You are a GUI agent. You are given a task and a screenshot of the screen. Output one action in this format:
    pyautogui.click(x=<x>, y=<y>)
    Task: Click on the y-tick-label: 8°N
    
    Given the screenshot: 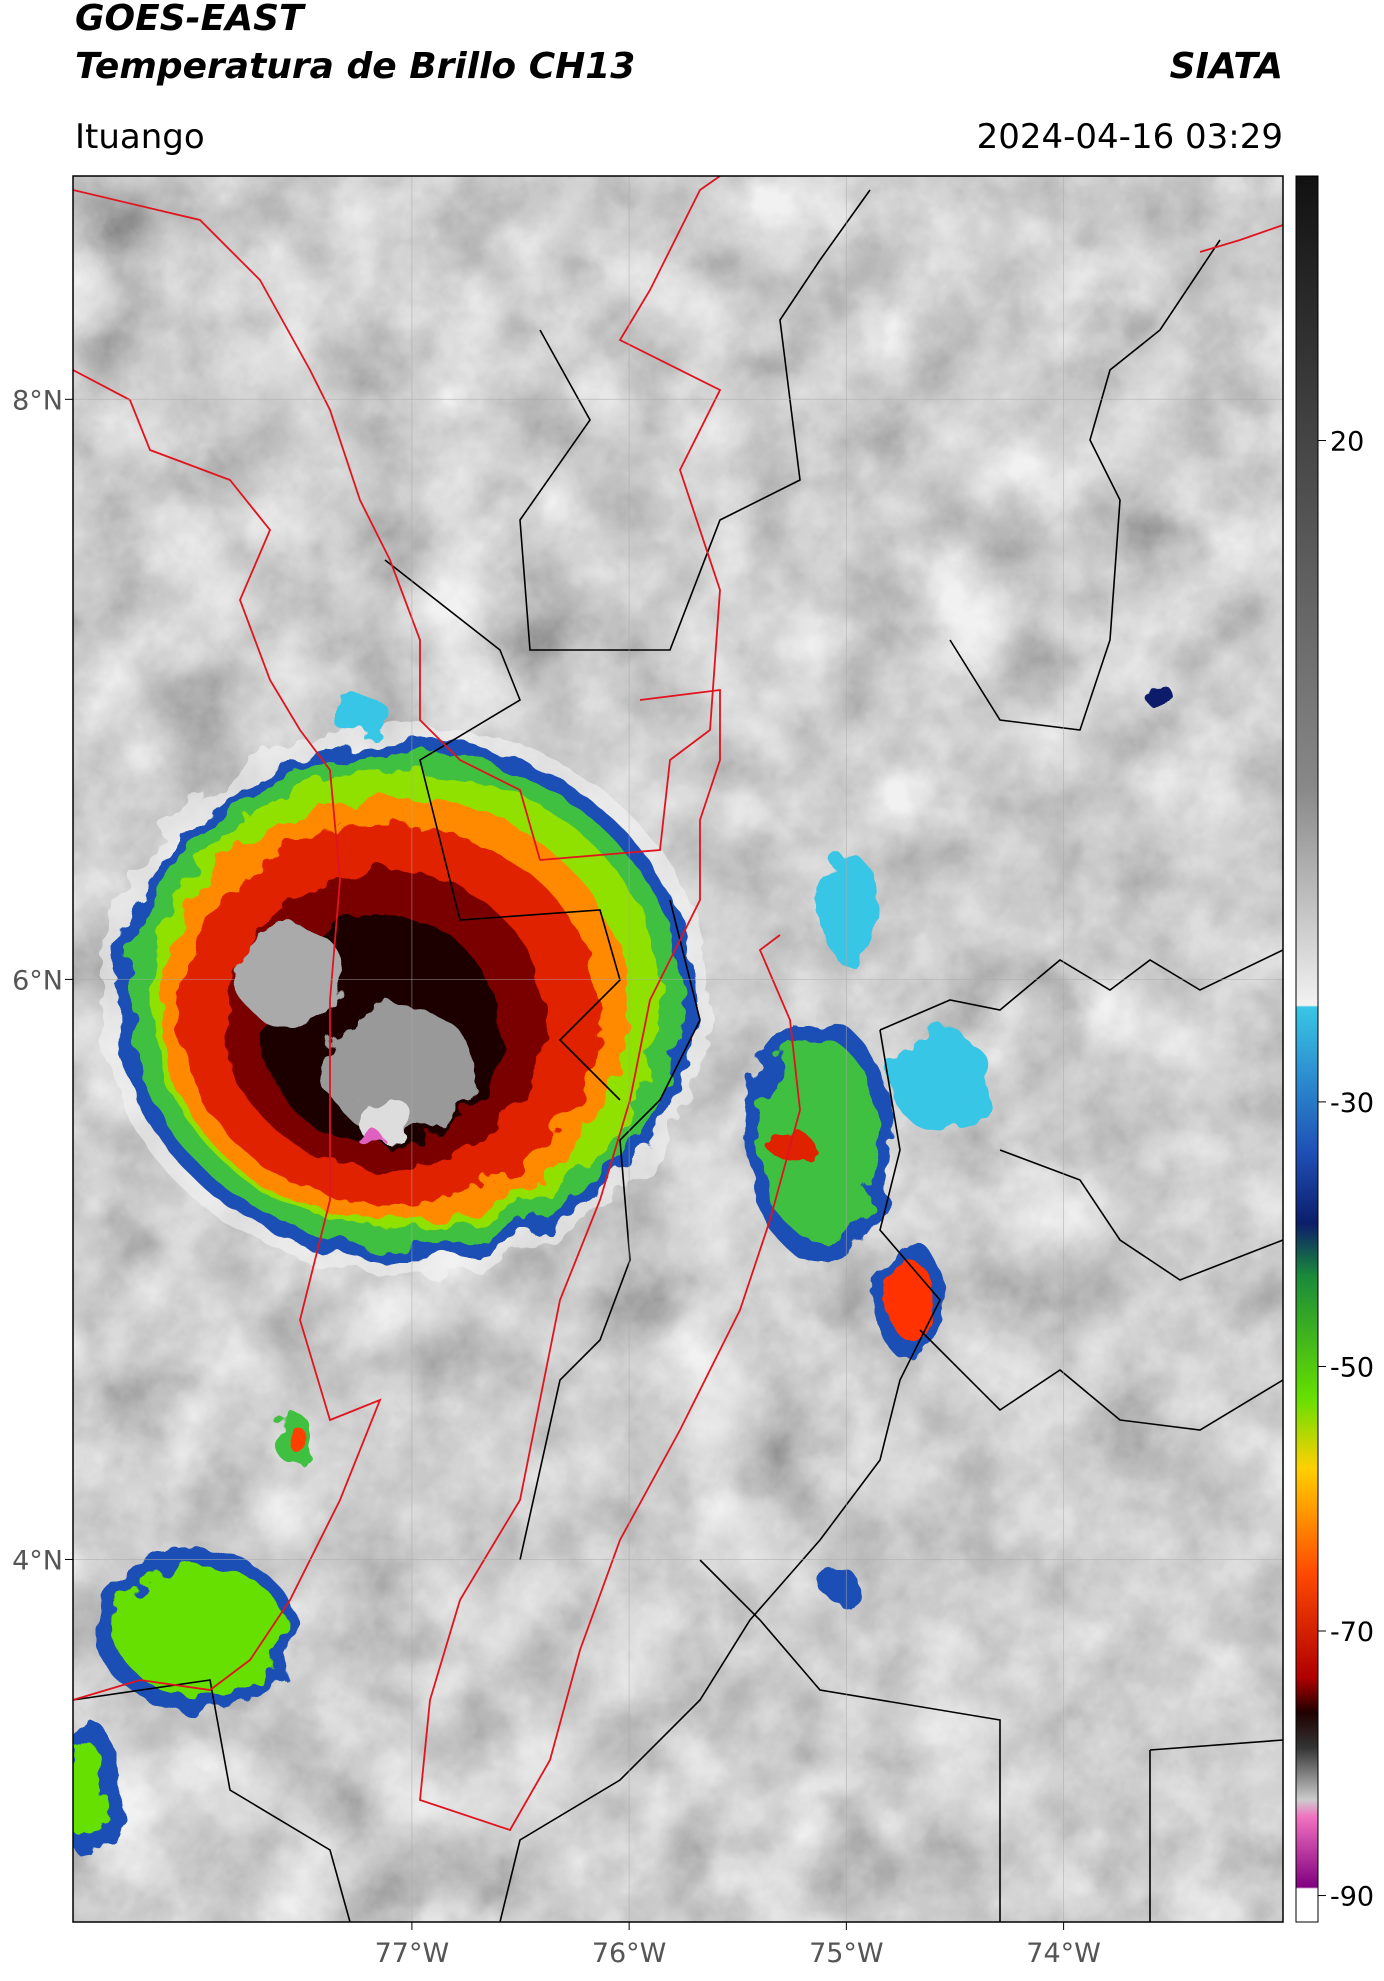 What is the action you would take?
    pyautogui.click(x=37, y=400)
    